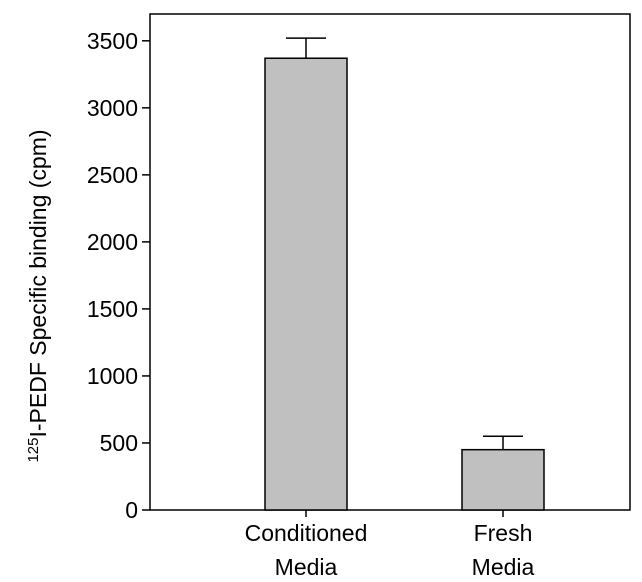 This screenshot has width=642, height=582. What do you see at coordinates (38, 283) in the screenshot?
I see `y-axis-label-main: I-PEDF Specific binding (cpm)` at bounding box center [38, 283].